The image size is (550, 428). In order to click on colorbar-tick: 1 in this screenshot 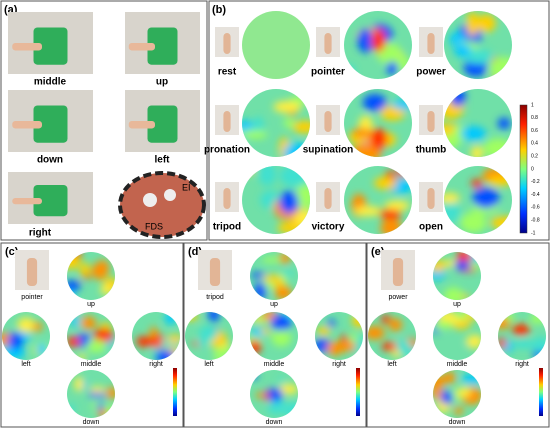, I will do `click(532, 105)`.